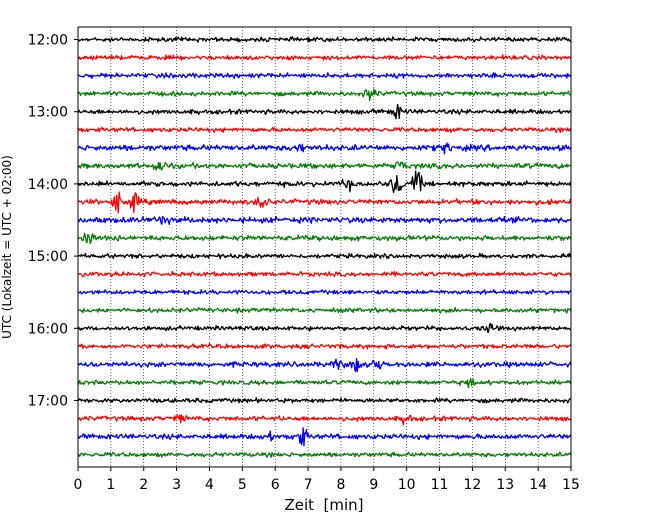  I want to click on x-tick-label: 12, so click(472, 485).